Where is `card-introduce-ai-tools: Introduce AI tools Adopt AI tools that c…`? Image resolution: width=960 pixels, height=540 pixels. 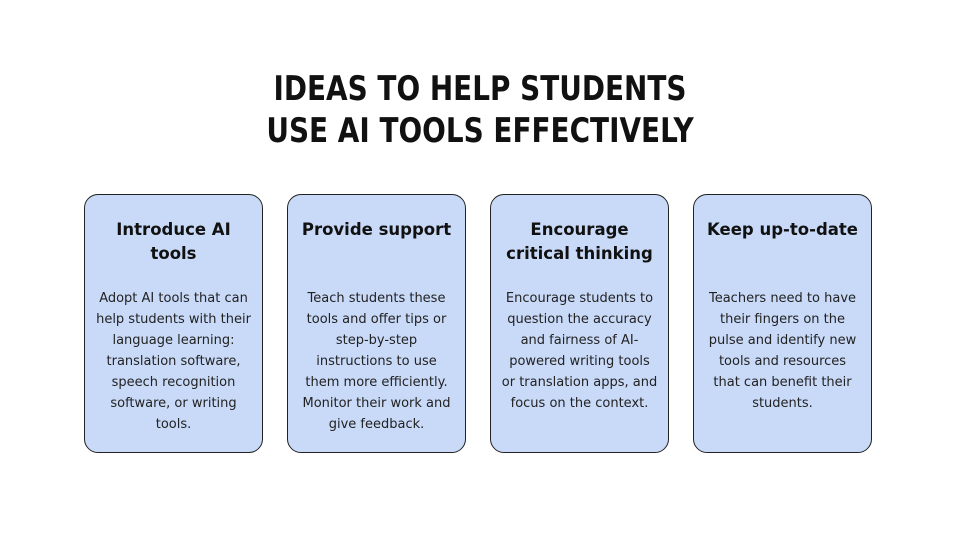
card-introduce-ai-tools: Introduce AI tools Adopt AI tools that c… is located at coordinates (173, 323).